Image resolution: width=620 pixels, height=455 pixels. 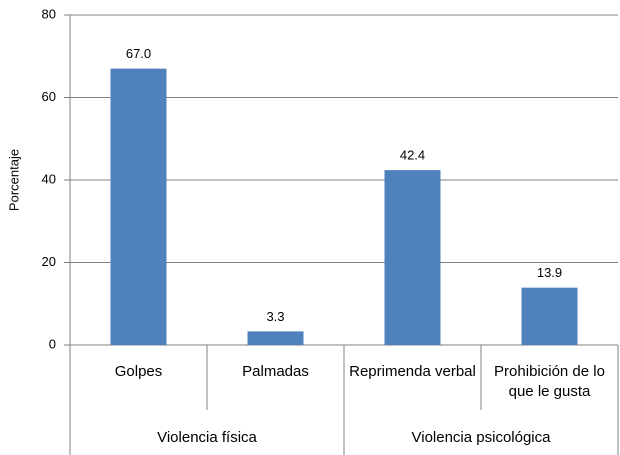 I want to click on y-tick-label: 40, so click(x=49, y=178).